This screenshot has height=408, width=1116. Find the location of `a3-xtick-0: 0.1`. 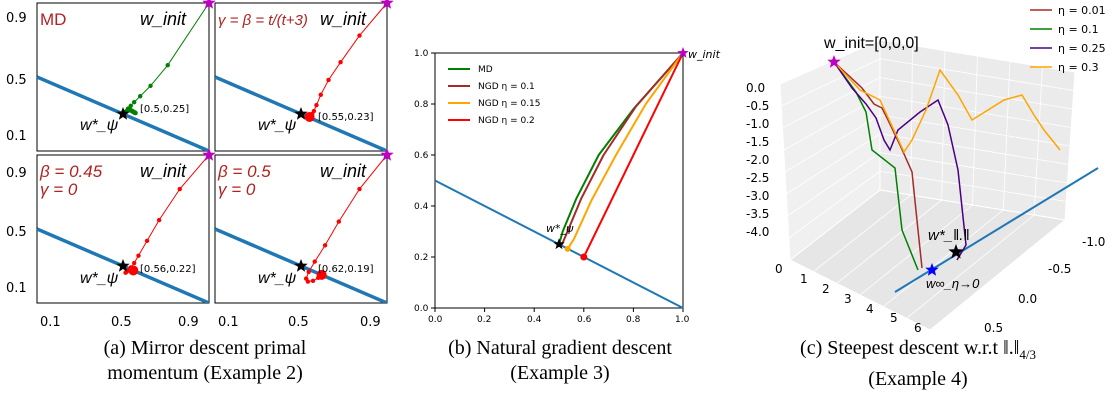

a3-xtick-0: 0.1 is located at coordinates (50, 322).